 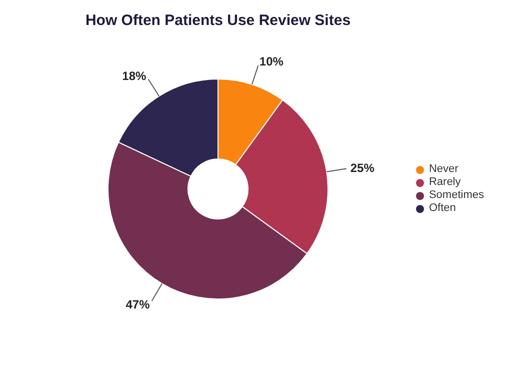 What do you see at coordinates (442, 208) in the screenshot?
I see `legend-label: Often` at bounding box center [442, 208].